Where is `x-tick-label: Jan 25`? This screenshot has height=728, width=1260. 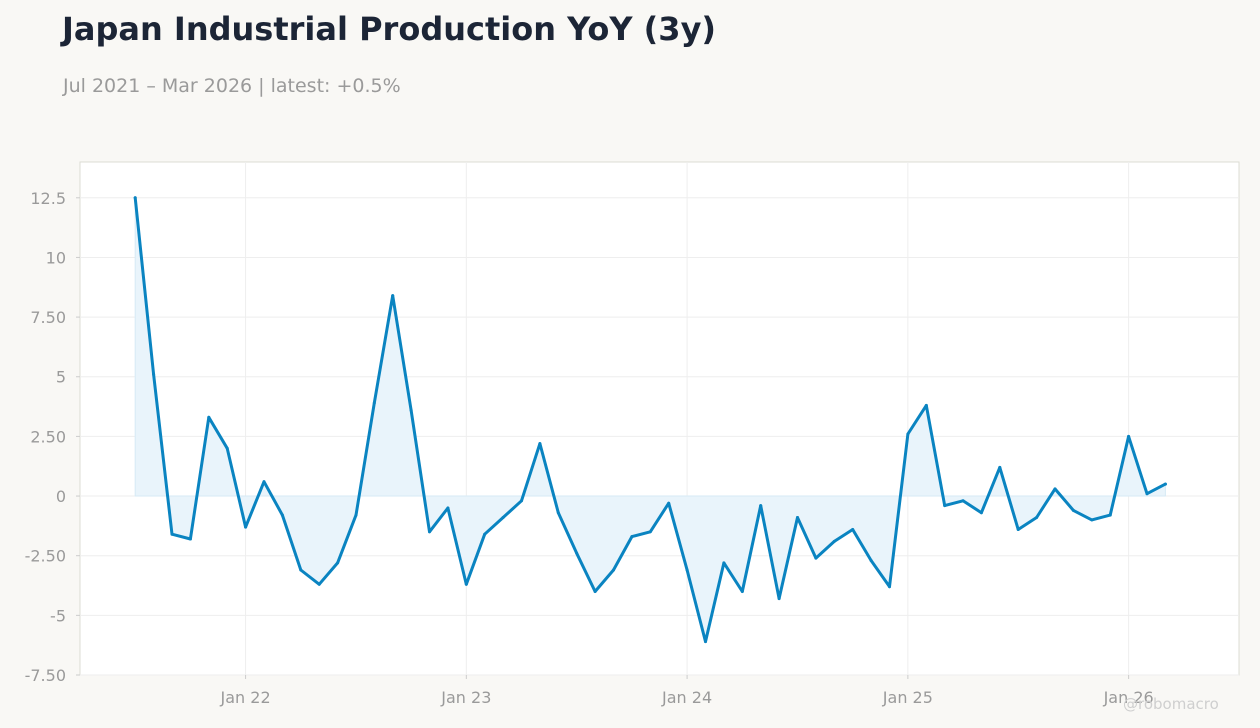
x-tick-label: Jan 25 is located at coordinates (907, 697).